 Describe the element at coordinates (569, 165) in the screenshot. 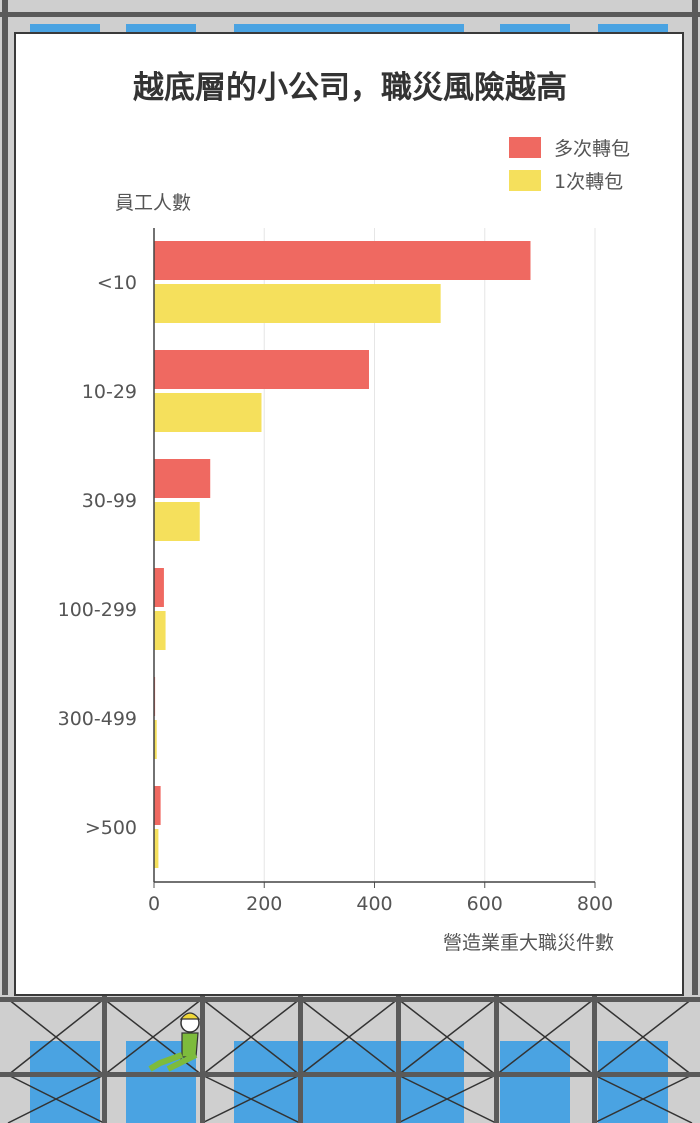

I see `legend: 多次轉包 1次轉包` at that location.